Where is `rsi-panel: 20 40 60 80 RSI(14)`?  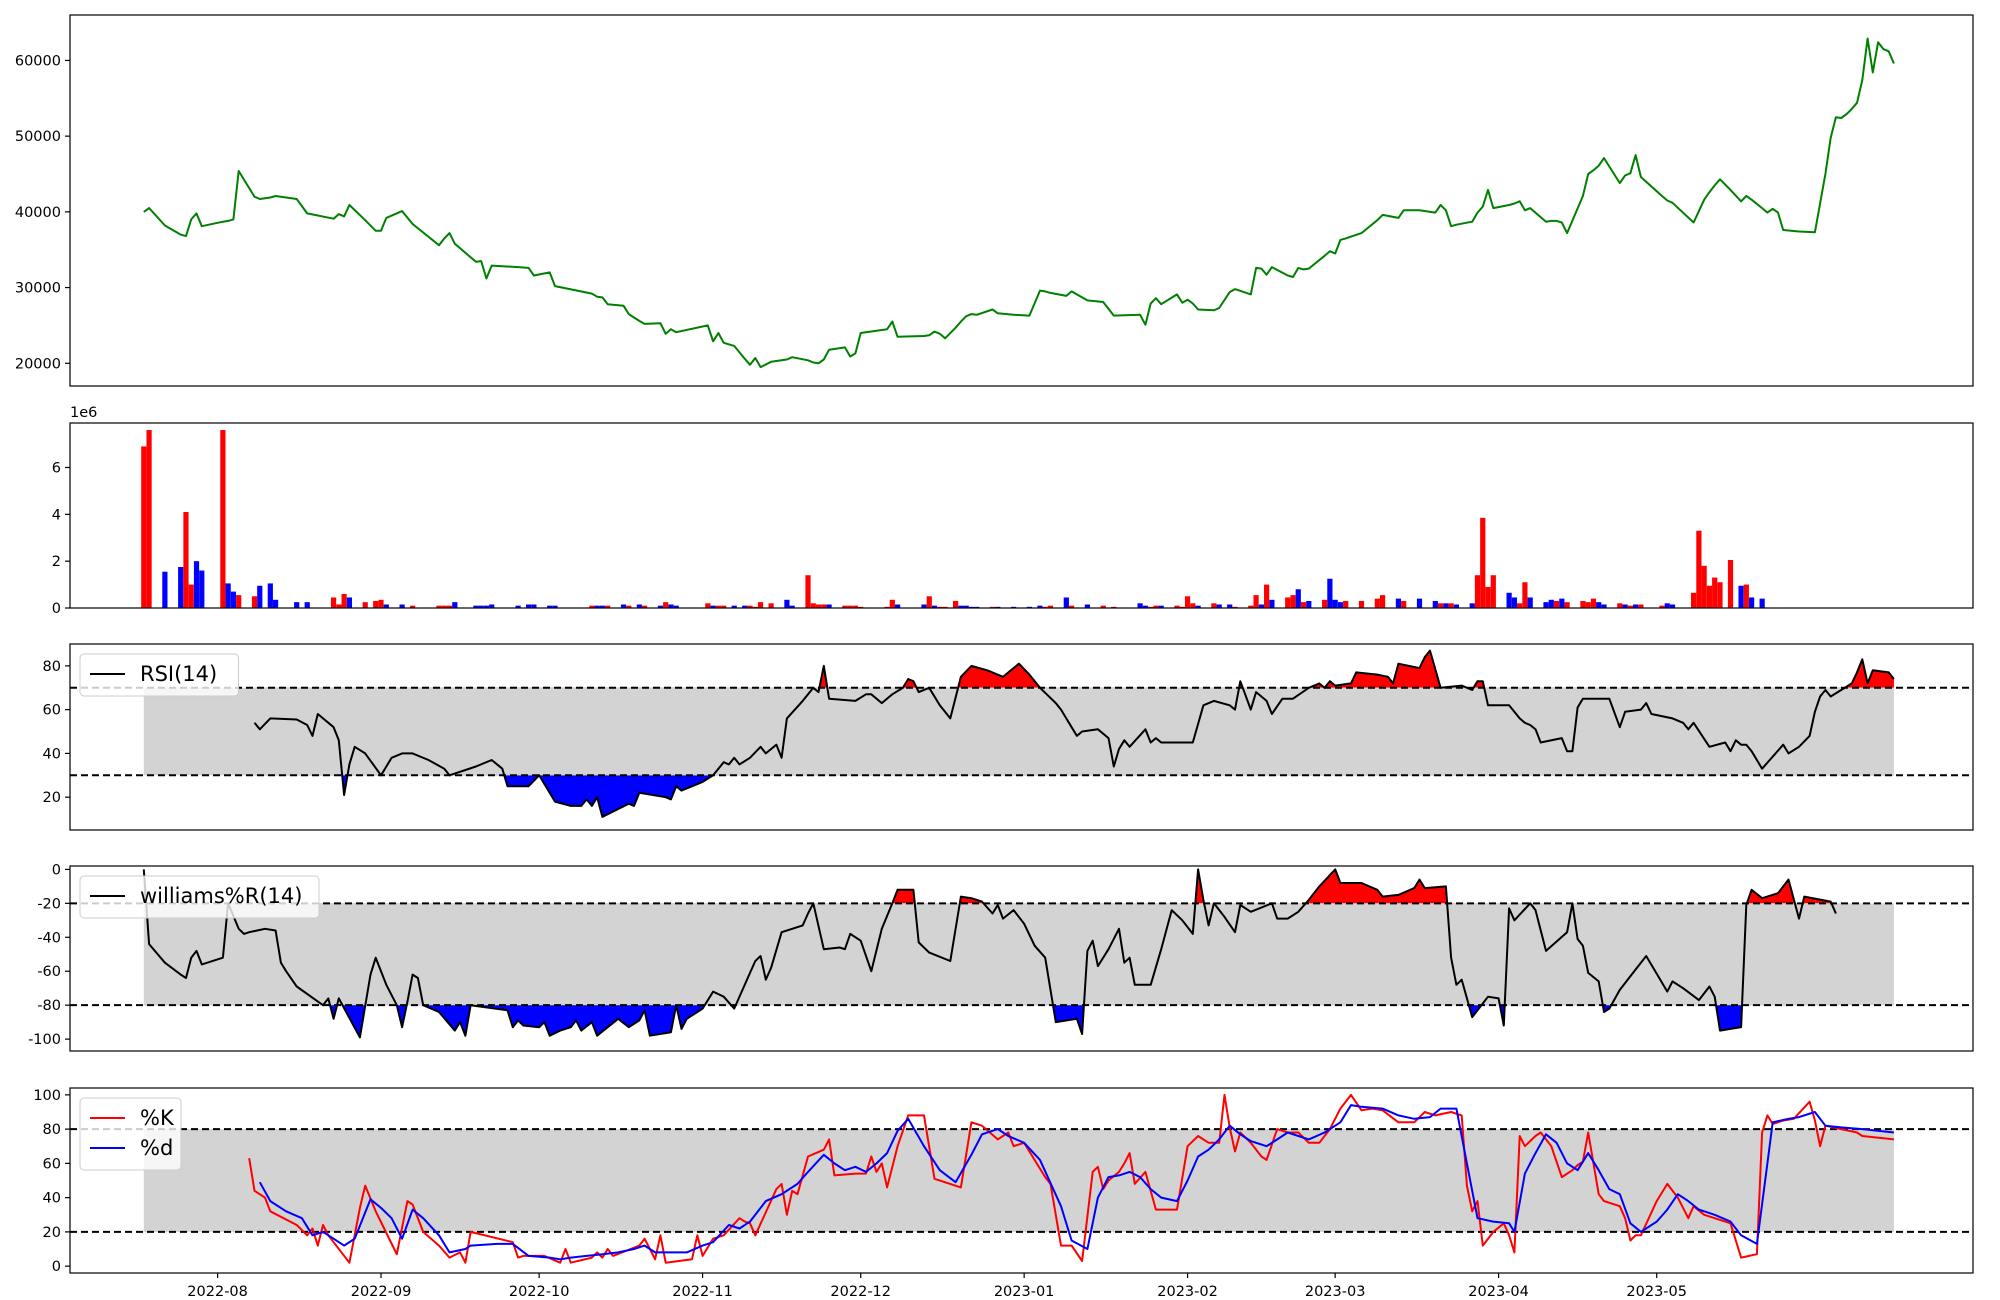 rsi-panel: 20 40 60 80 RSI(14) is located at coordinates (1008, 737).